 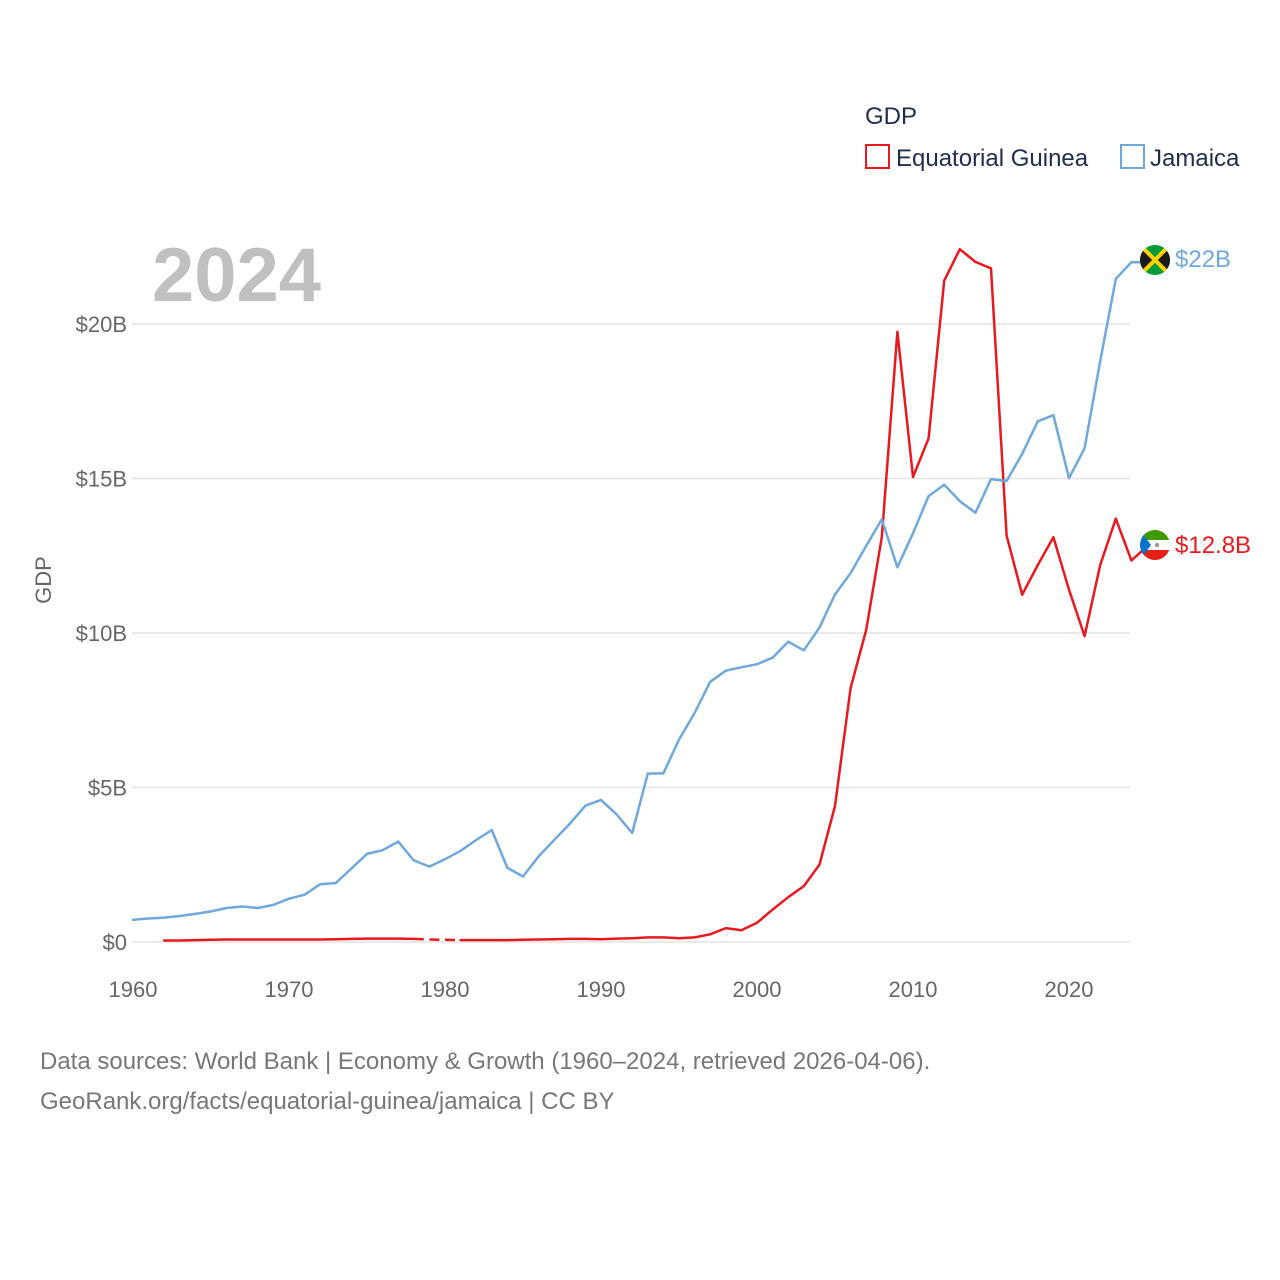 I want to click on y-tick-label: $0, so click(x=115, y=942).